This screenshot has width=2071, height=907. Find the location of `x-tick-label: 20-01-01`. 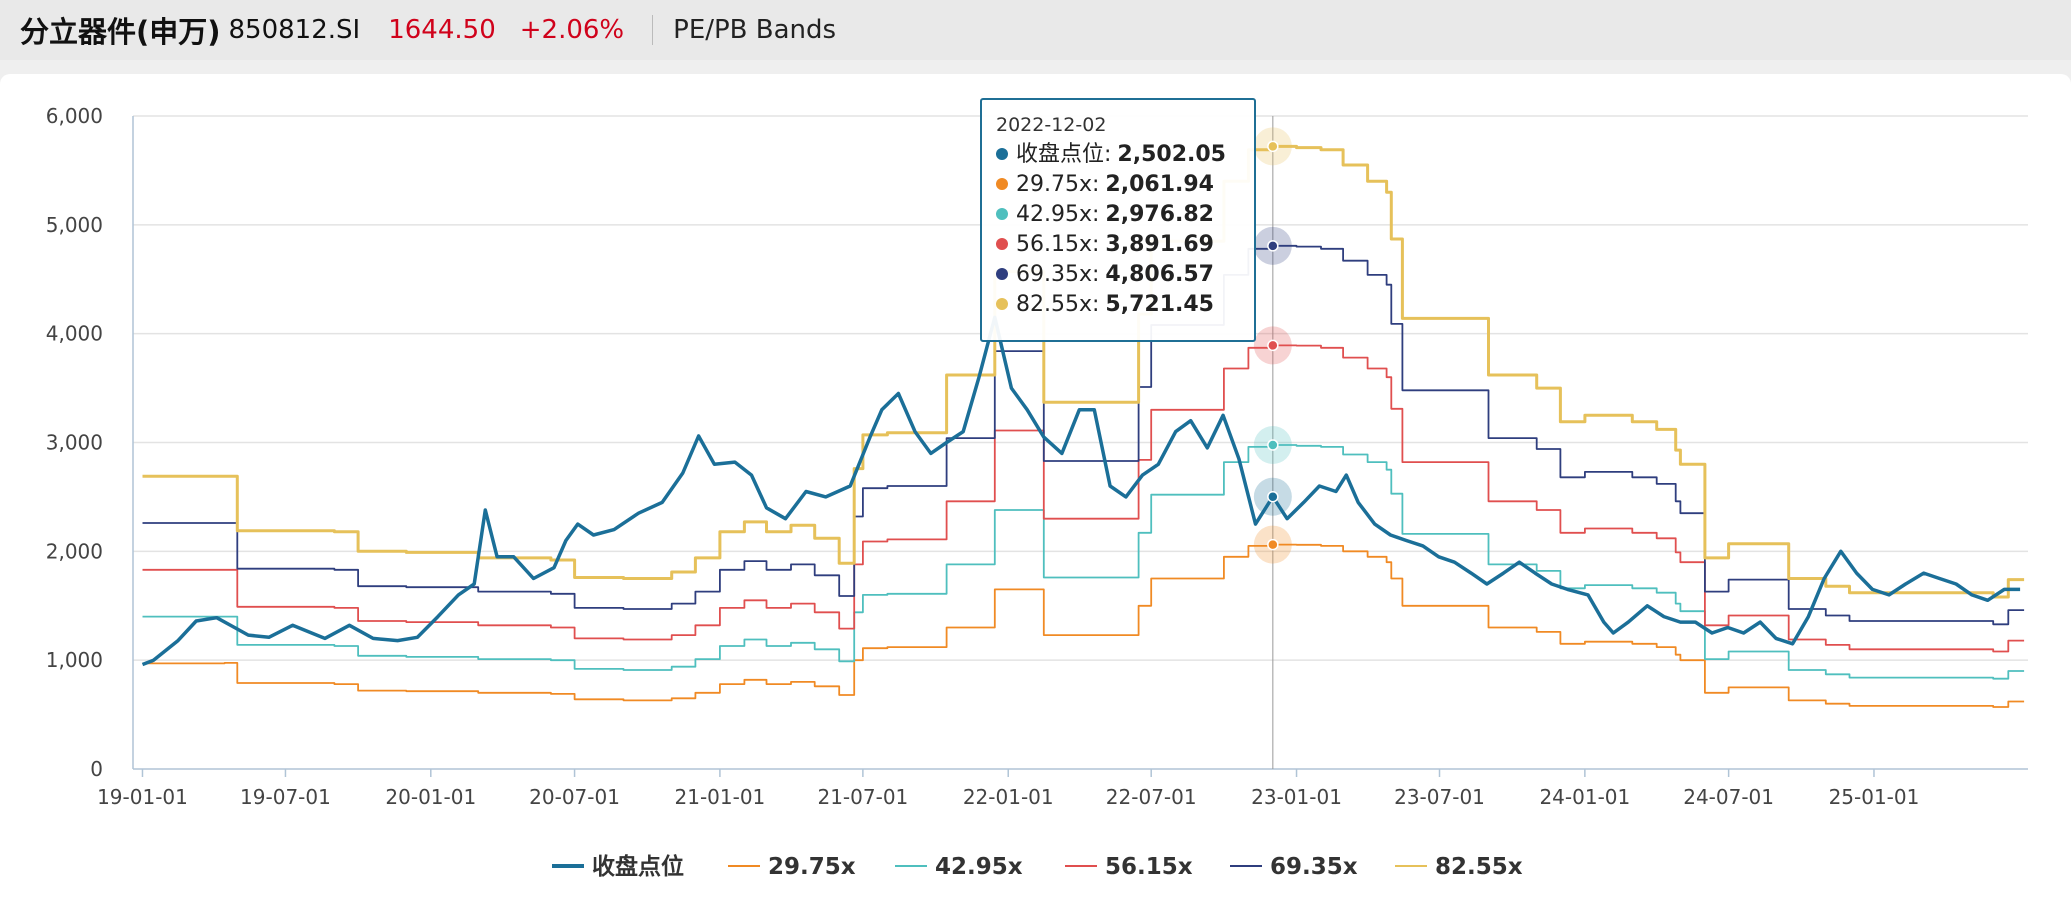

x-tick-label: 20-01-01 is located at coordinates (430, 797).